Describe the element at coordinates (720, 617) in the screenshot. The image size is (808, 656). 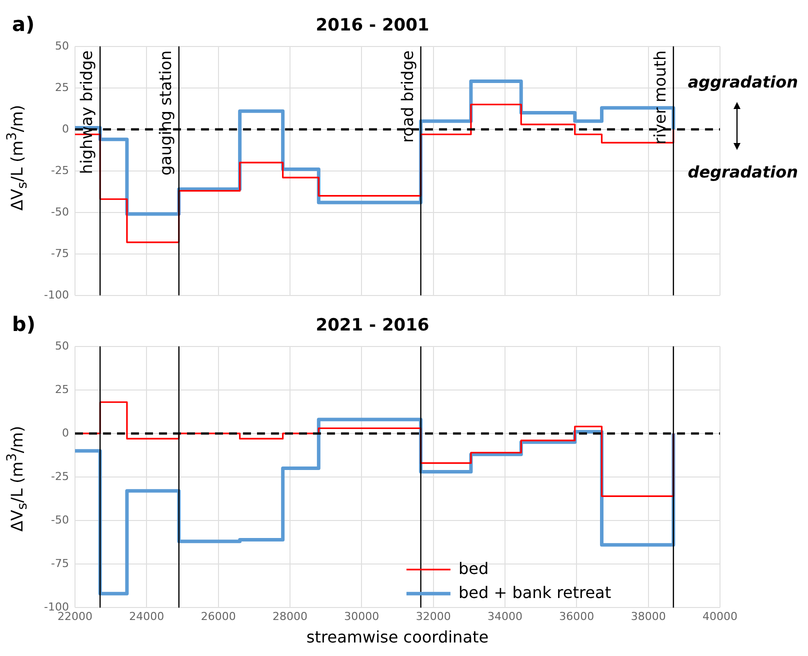
I see `x-tick-label: 40000` at that location.